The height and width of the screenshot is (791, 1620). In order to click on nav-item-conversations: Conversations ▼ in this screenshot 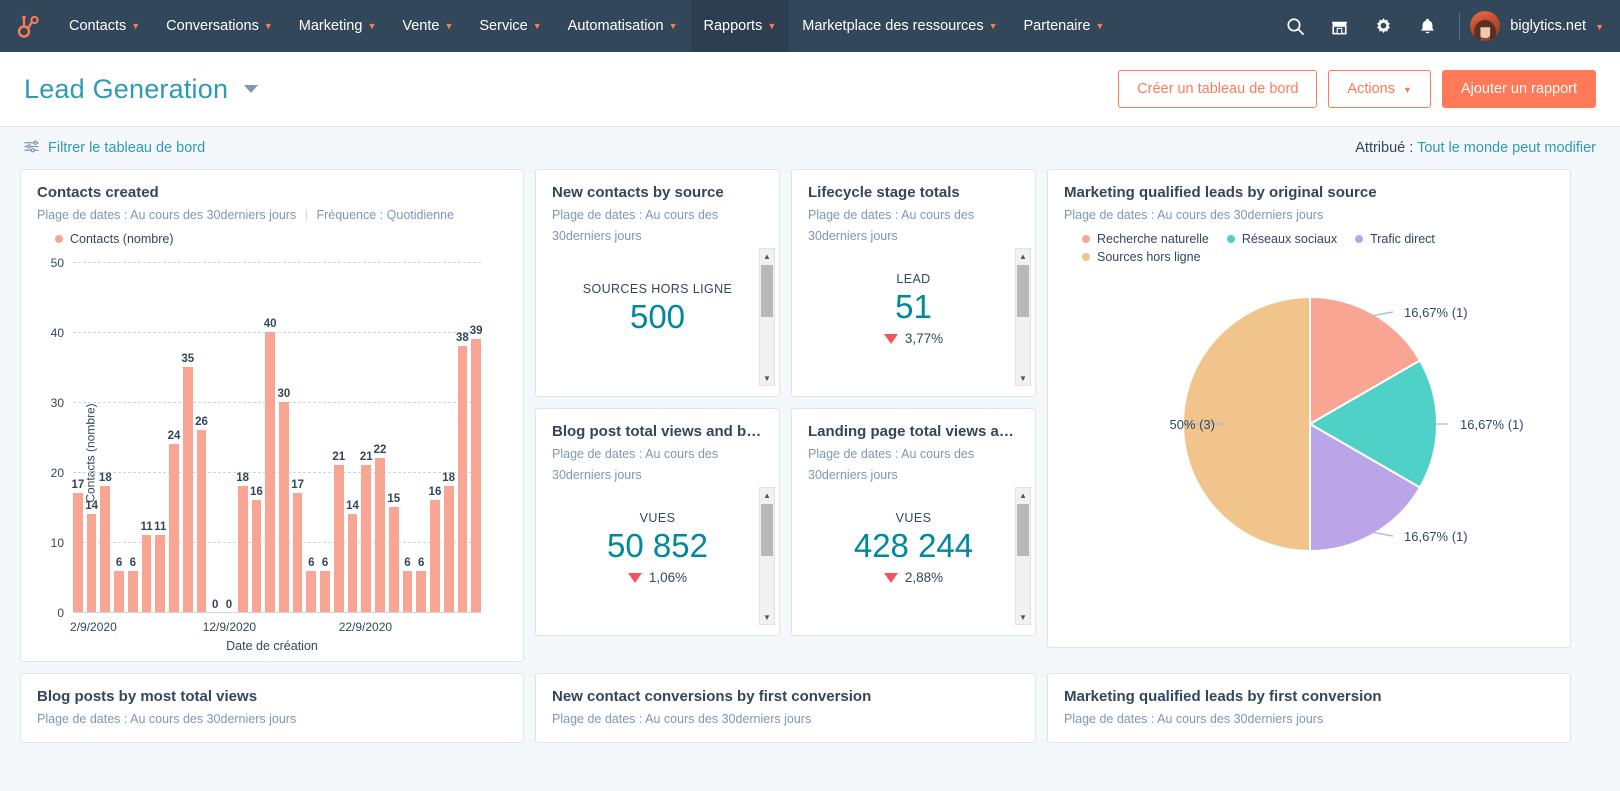, I will do `click(219, 26)`.